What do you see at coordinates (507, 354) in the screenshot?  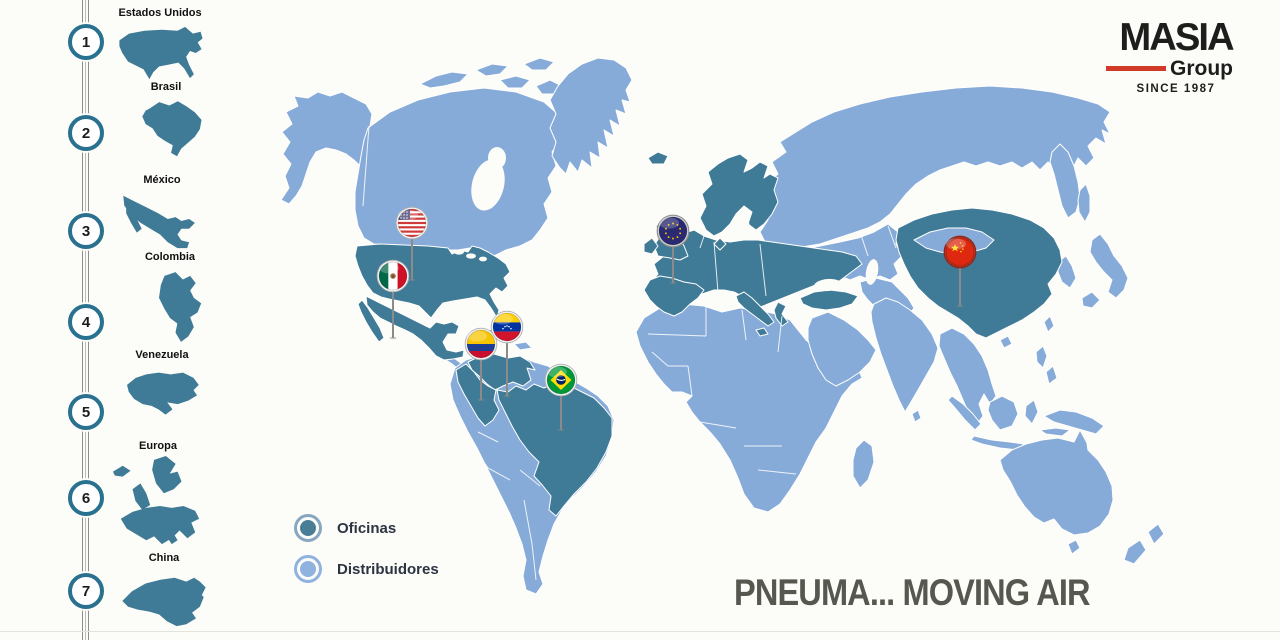 I see `pin-venezuela` at bounding box center [507, 354].